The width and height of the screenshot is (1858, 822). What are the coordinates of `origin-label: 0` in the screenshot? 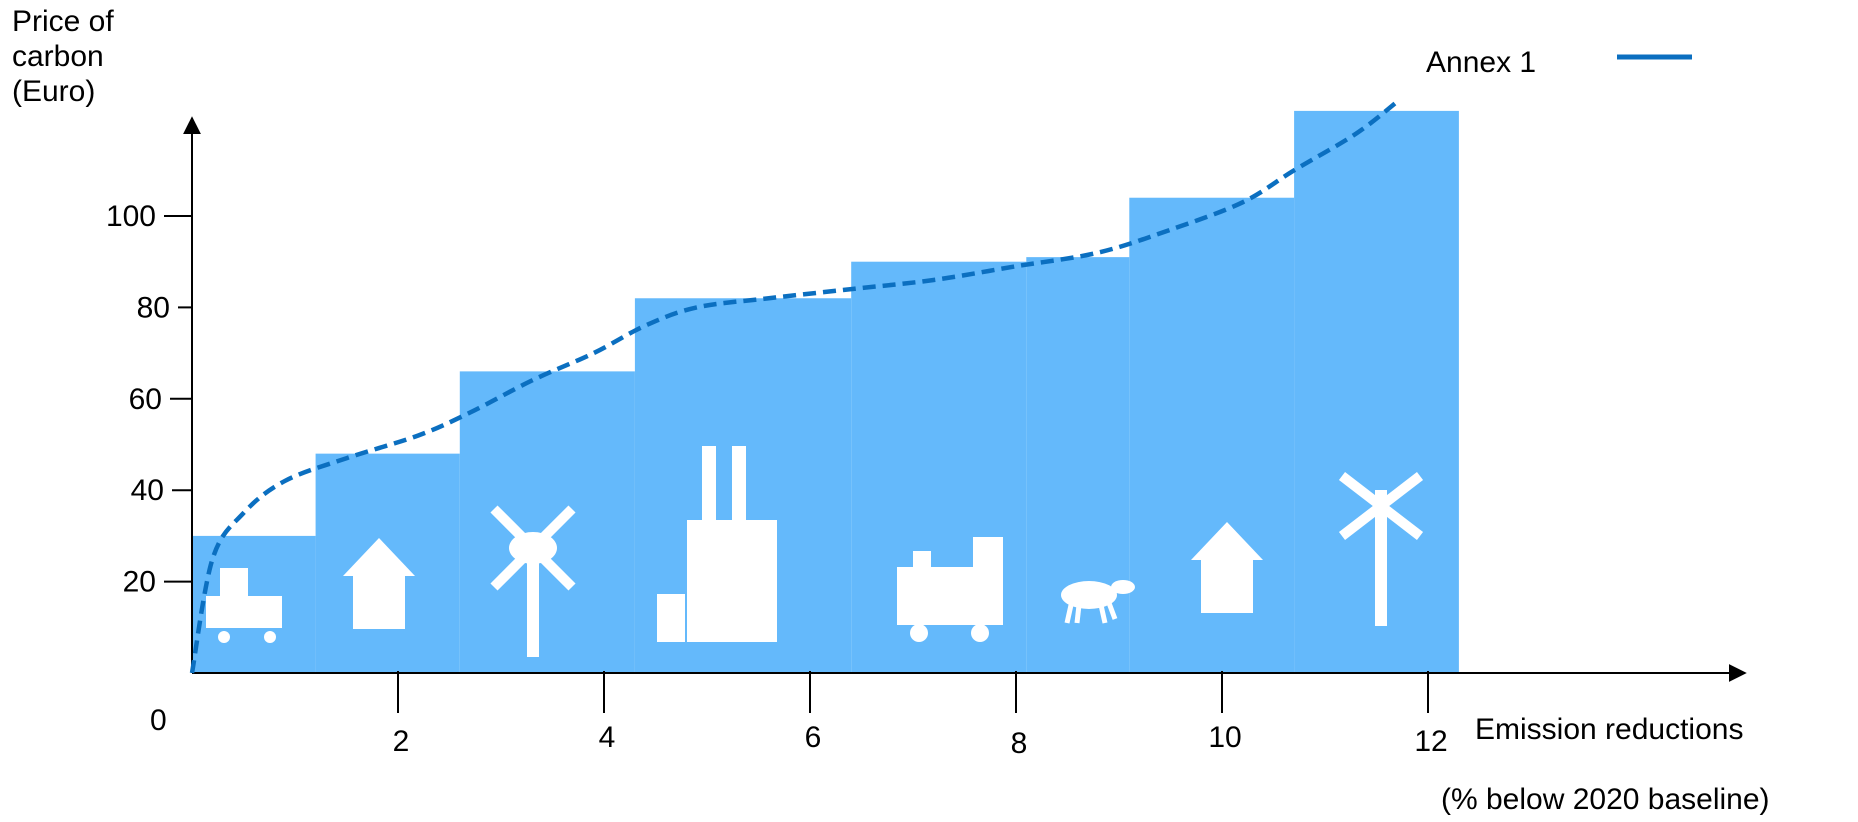 It's located at (158, 720).